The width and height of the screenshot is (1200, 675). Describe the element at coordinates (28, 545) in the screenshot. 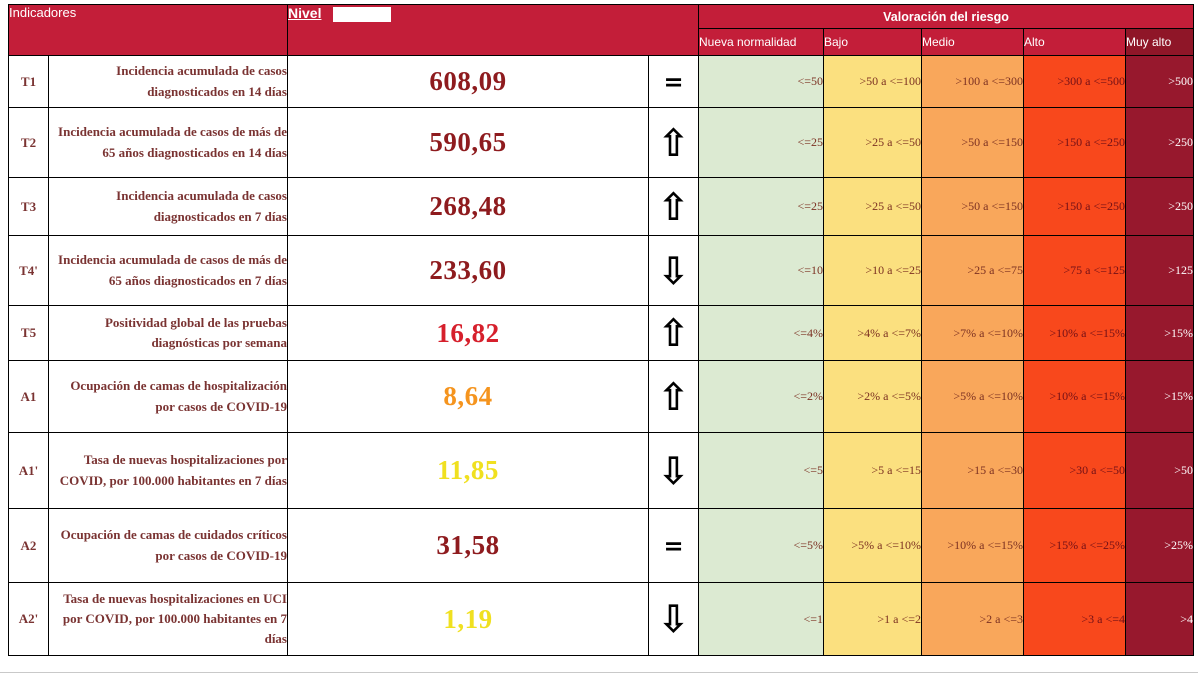

I see `indicator-id: A2` at that location.